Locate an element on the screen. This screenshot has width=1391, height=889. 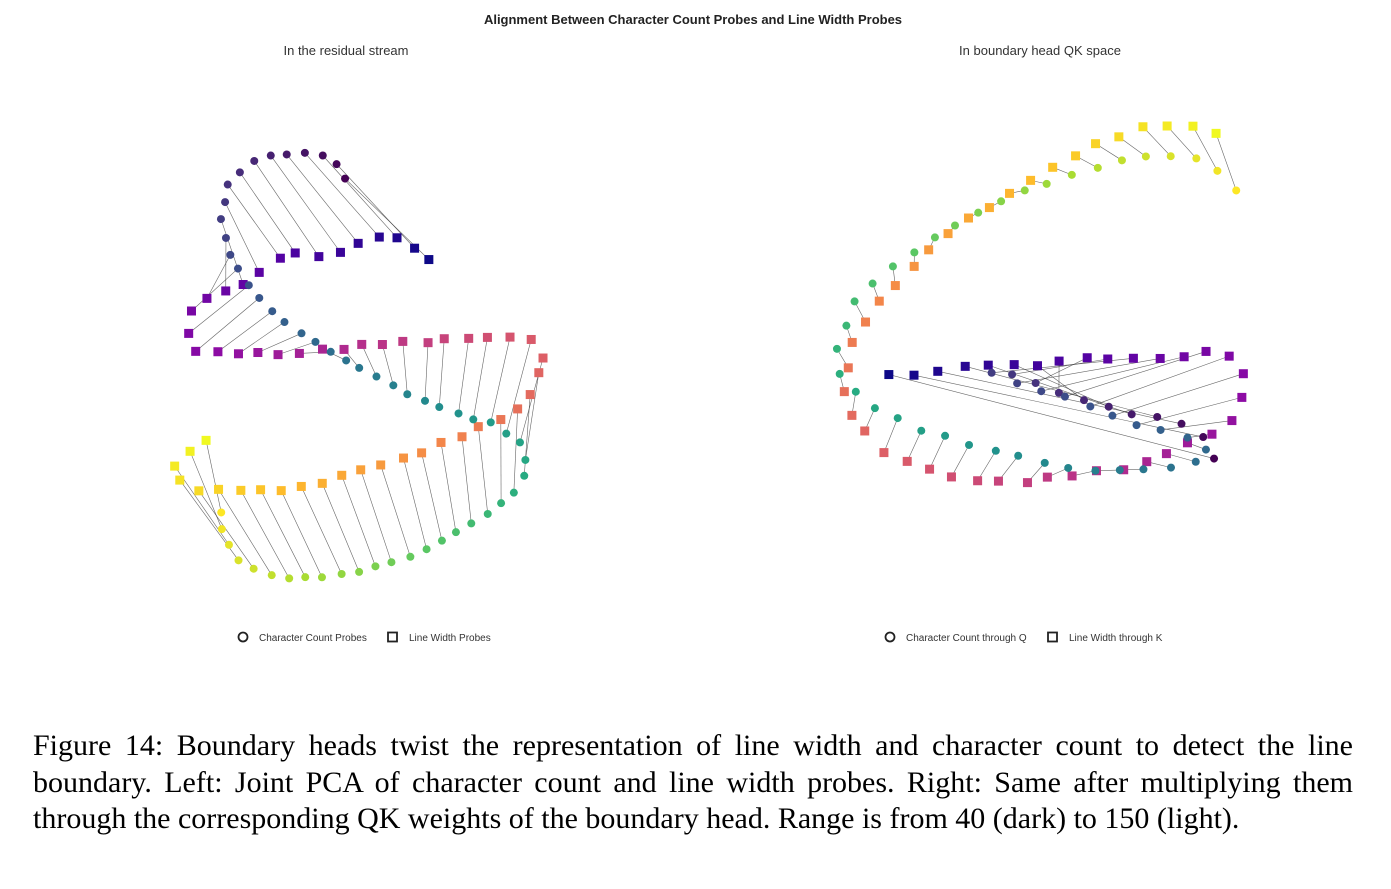
left-legend-square-label: Line Width Probes is located at coordinates (450, 638).